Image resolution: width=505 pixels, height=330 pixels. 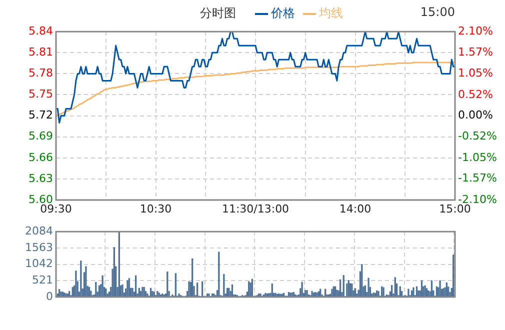 I want to click on text: 15:00, so click(x=437, y=12).